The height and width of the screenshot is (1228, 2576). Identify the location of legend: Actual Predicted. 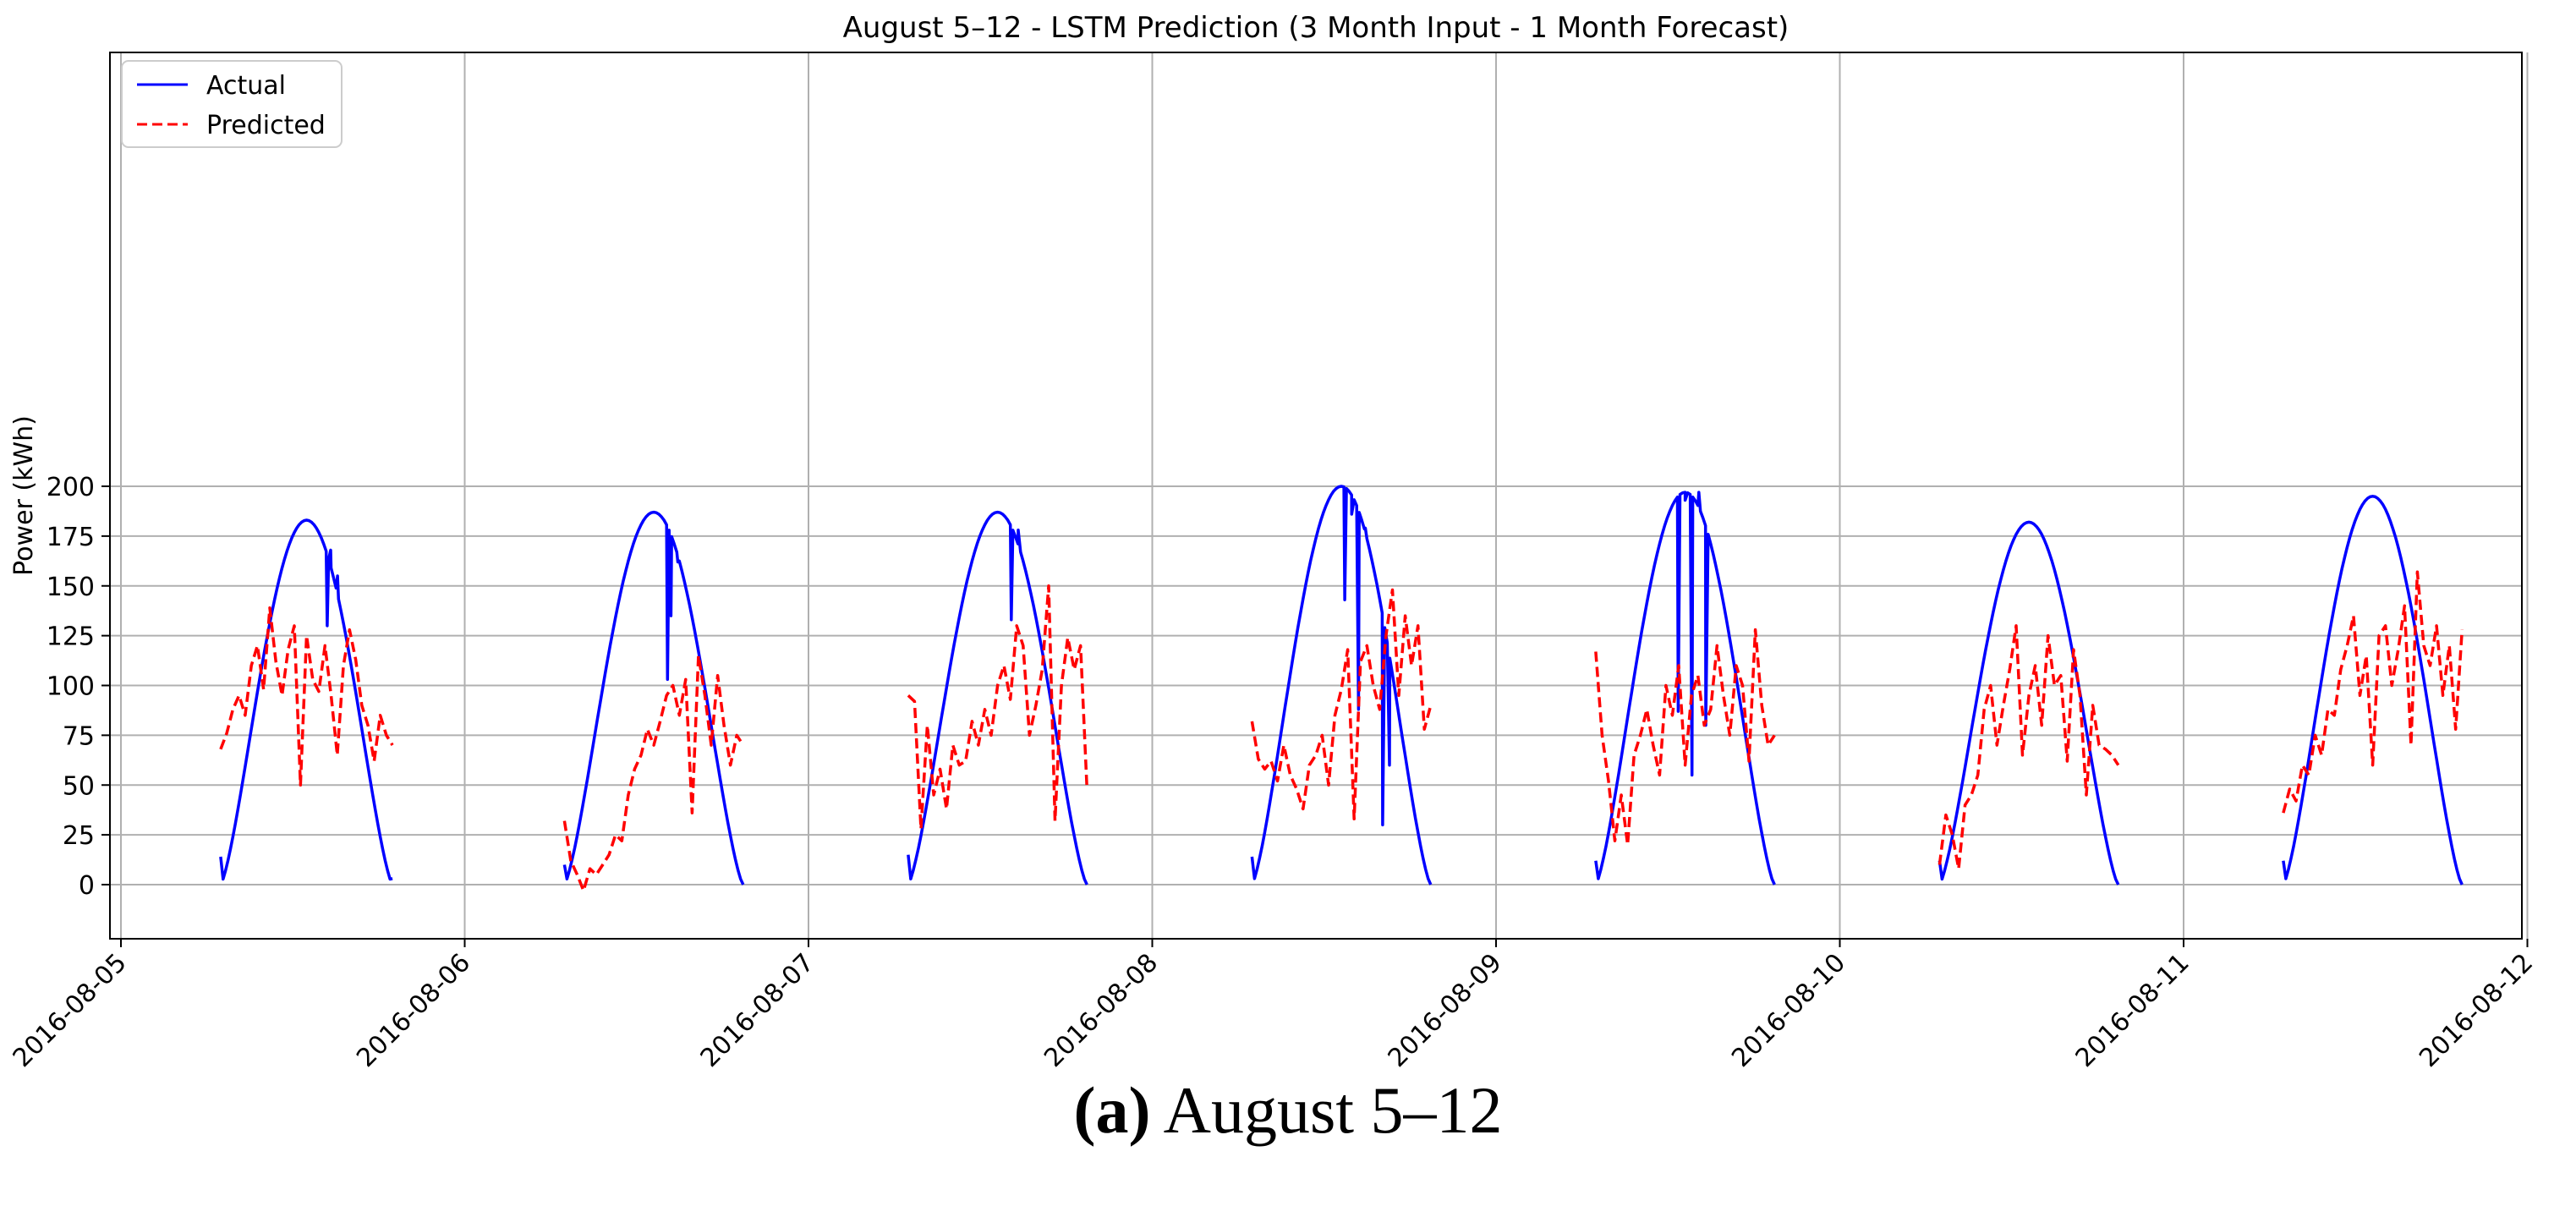
(232, 104).